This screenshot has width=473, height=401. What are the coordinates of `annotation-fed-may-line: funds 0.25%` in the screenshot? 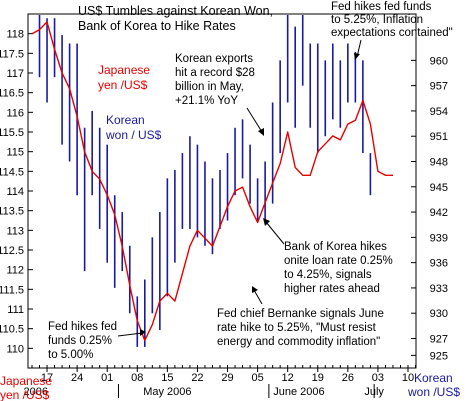 It's located at (80, 341).